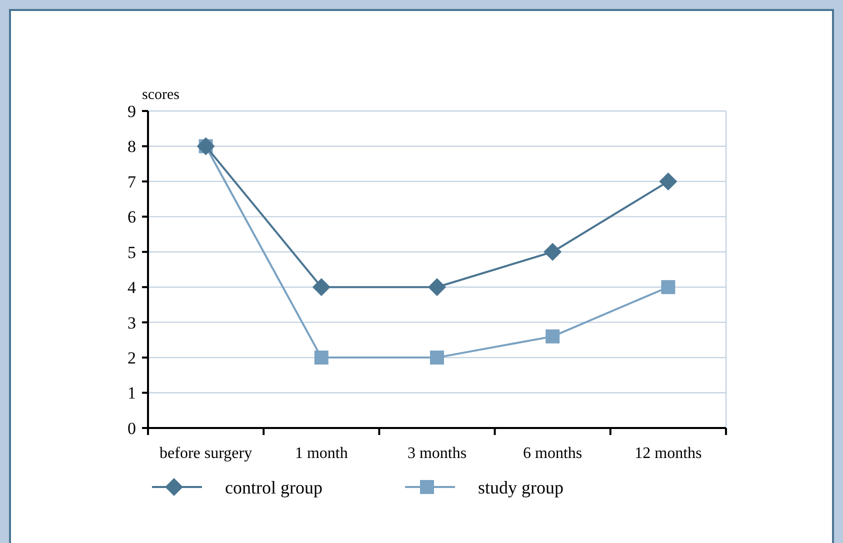 The width and height of the screenshot is (843, 543). I want to click on x-tick-label: 1 month, so click(321, 453).